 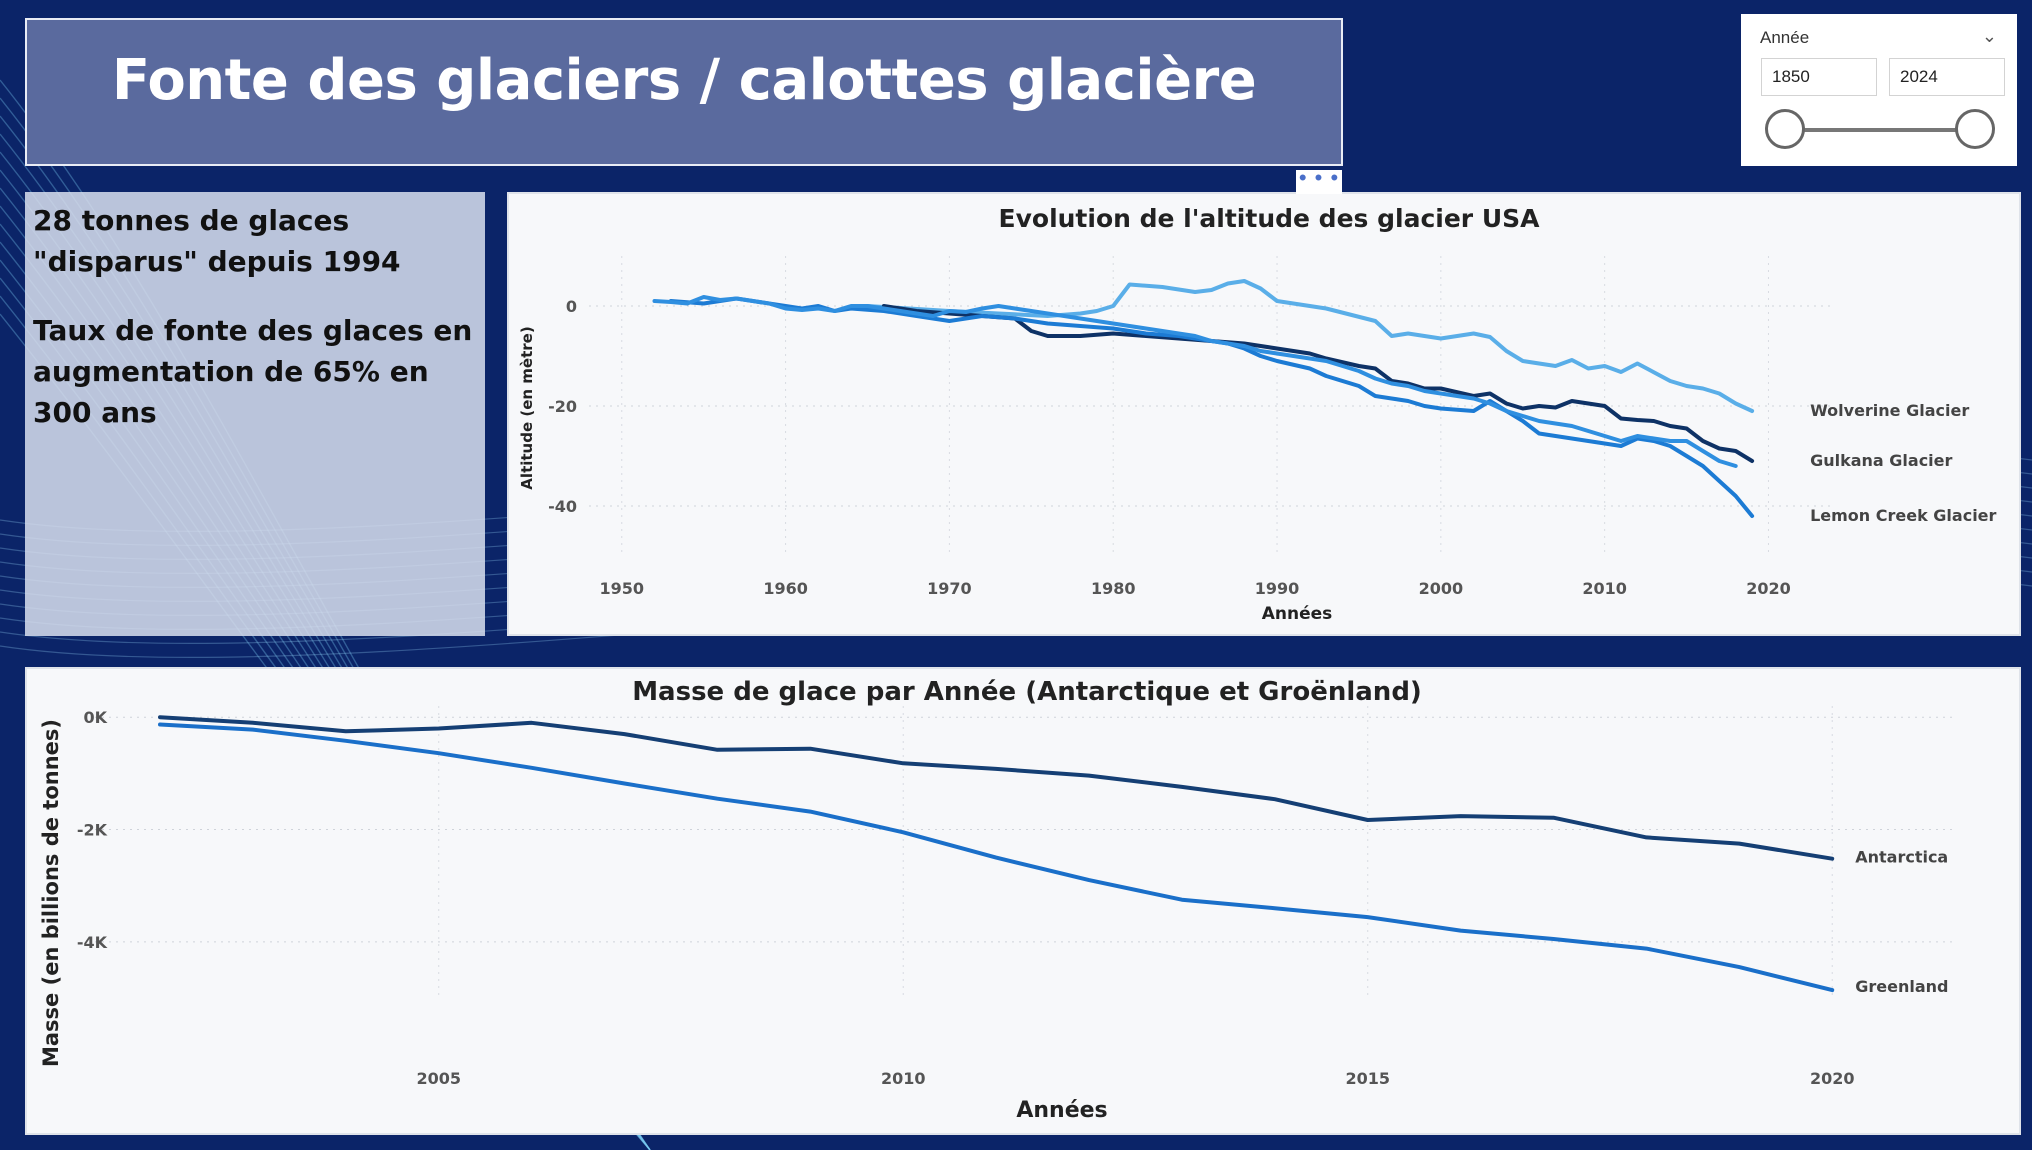 I want to click on altitude-x-tick-label: 2020, so click(x=1768, y=588).